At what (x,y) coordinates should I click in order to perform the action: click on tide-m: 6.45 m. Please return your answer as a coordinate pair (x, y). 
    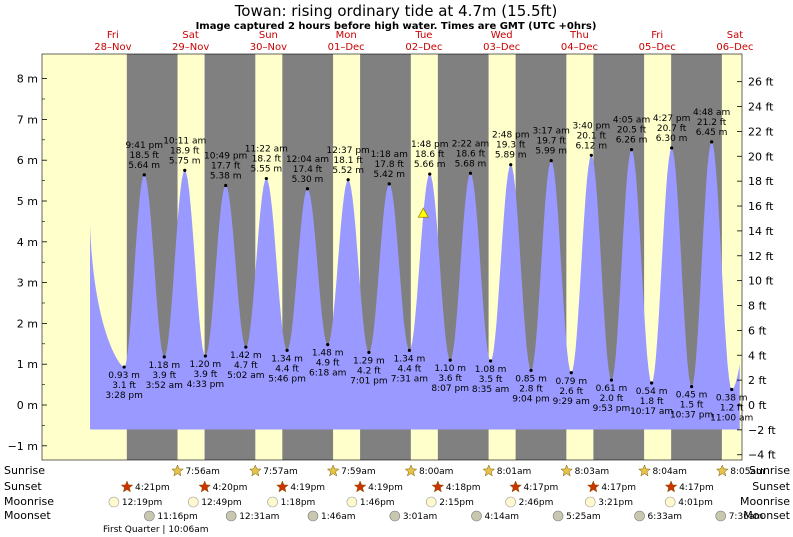
    Looking at the image, I should click on (712, 133).